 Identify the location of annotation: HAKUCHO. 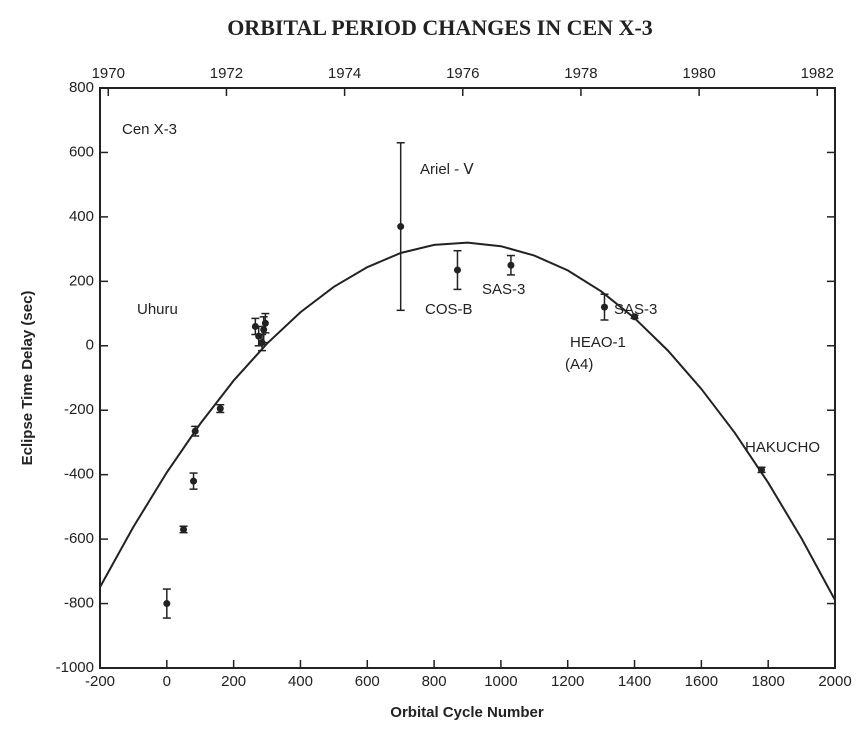
(782, 447).